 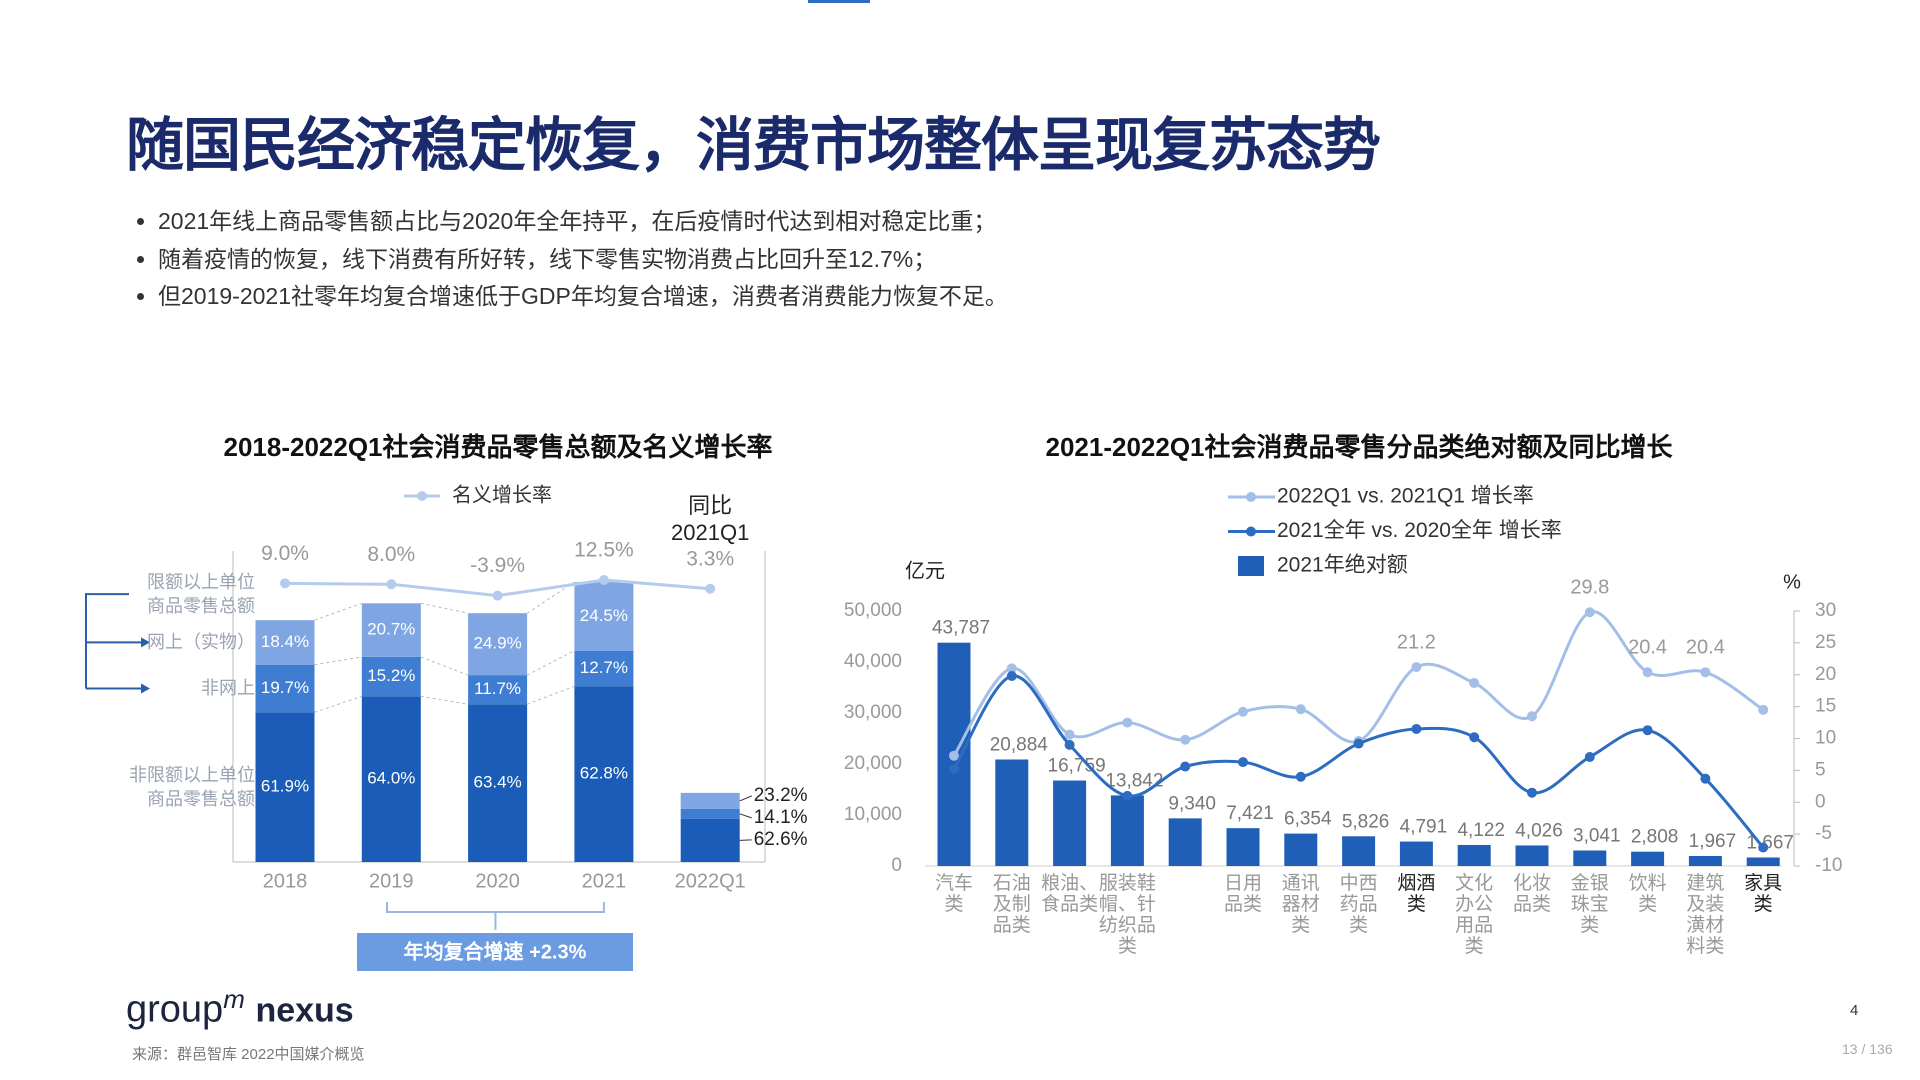 I want to click on bar-label: 16,759, so click(x=1077, y=766).